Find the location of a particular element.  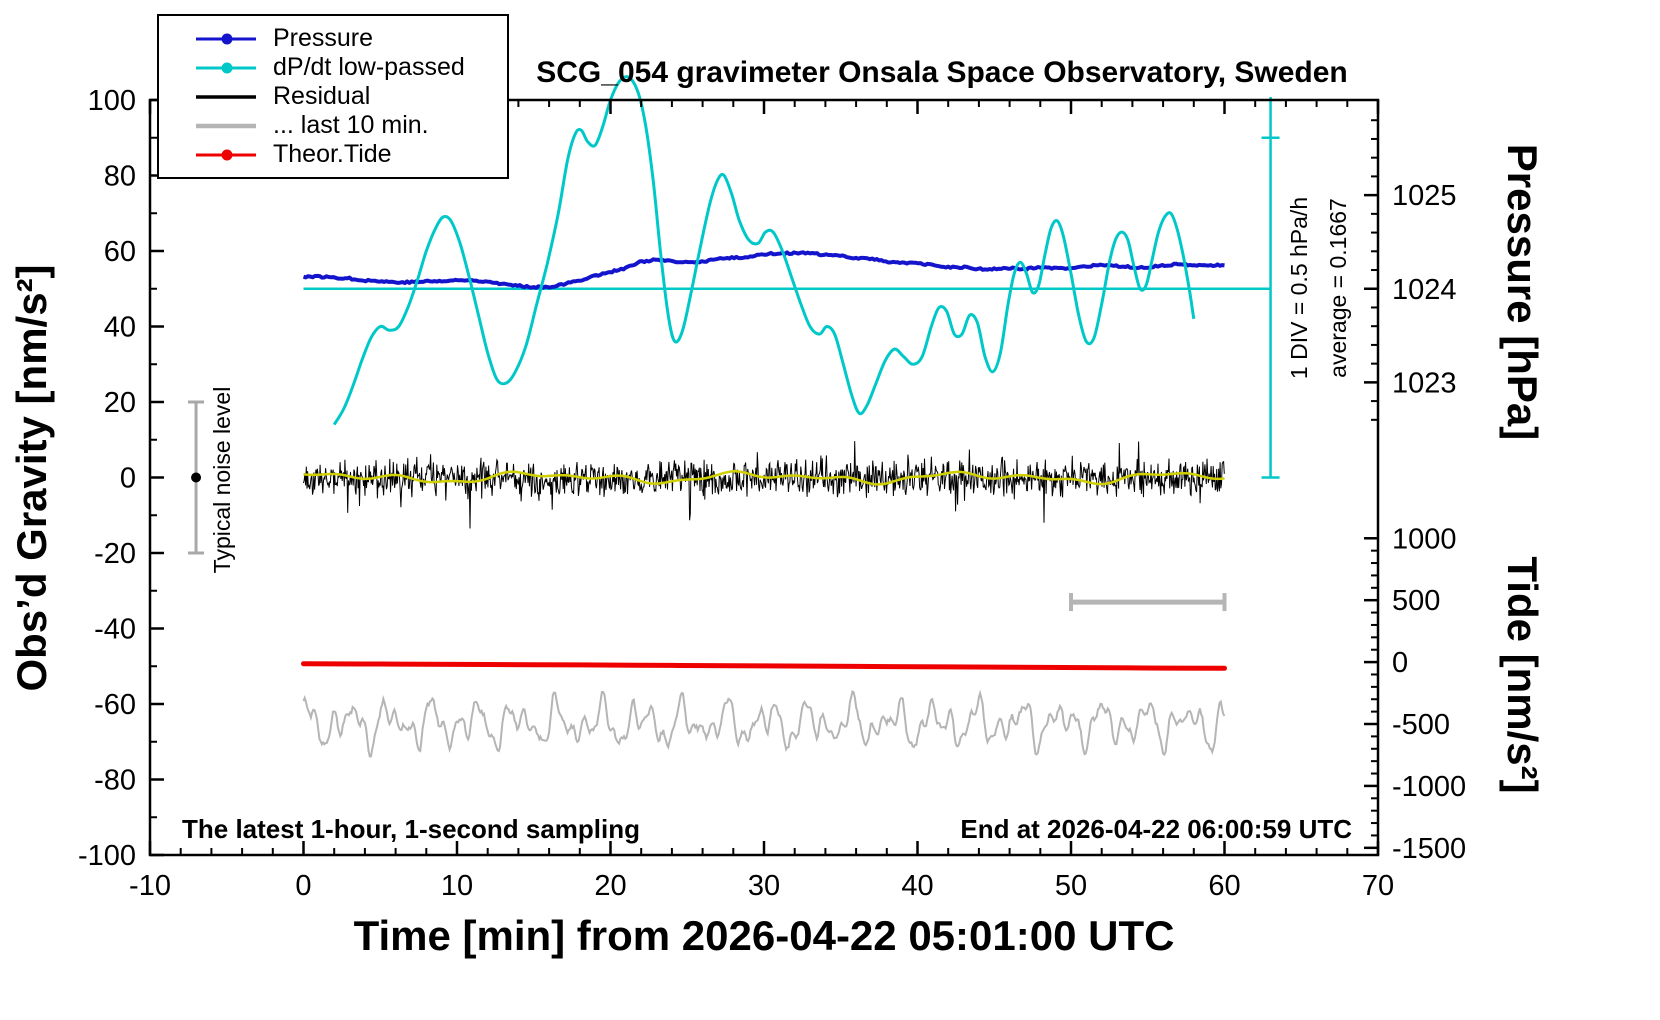

legend-item-tide: Theor.Tide is located at coordinates (333, 154).